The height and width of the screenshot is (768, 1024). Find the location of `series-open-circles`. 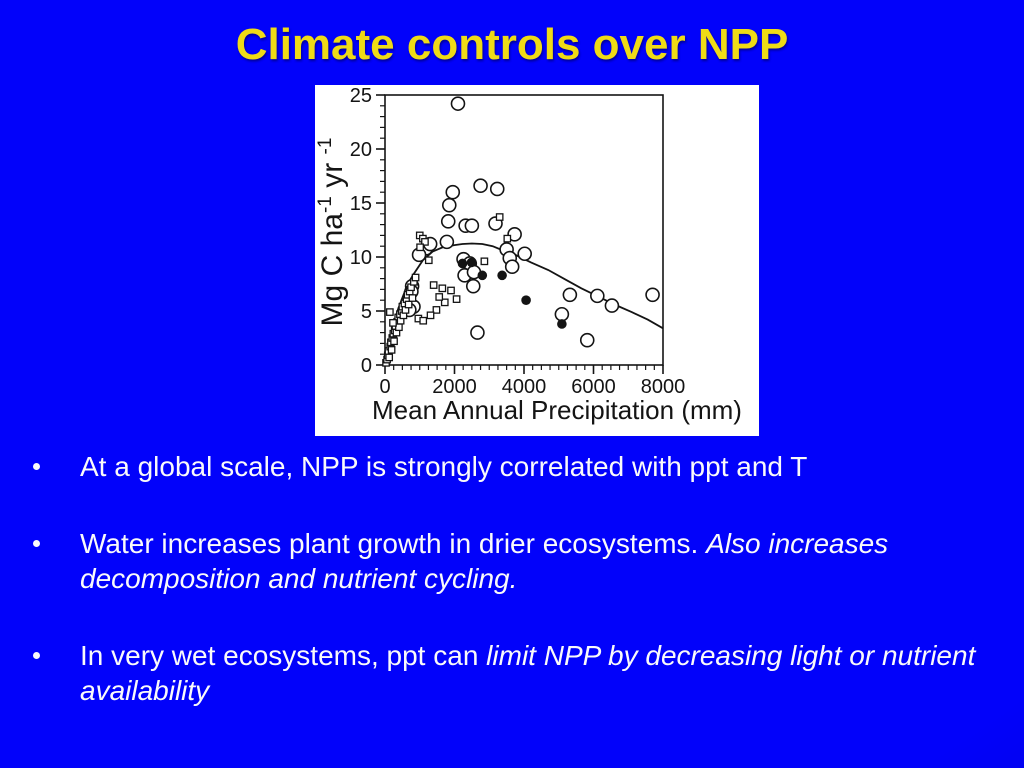

series-open-circles is located at coordinates (531, 222).